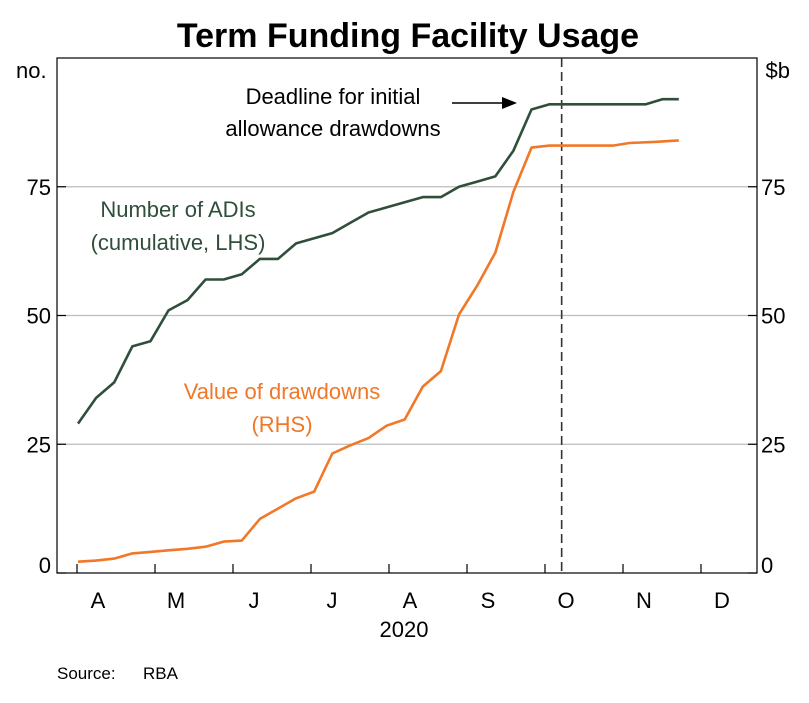 The width and height of the screenshot is (809, 703). Describe the element at coordinates (39, 187) in the screenshot. I see `y-tick-label-left: 75` at that location.